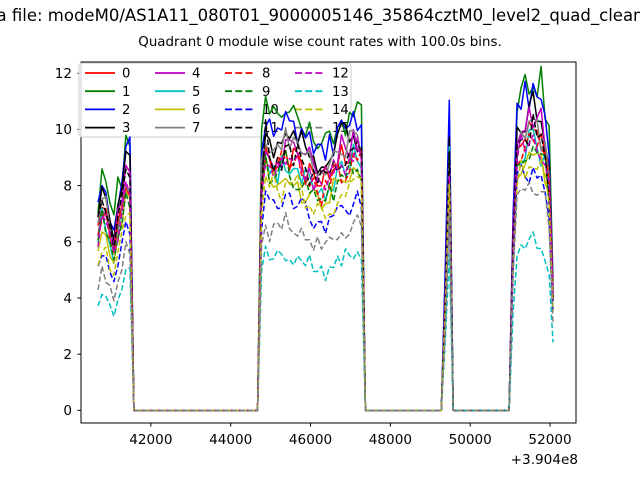 The height and width of the screenshot is (480, 640). I want to click on x-tick-label: 46000, so click(310, 440).